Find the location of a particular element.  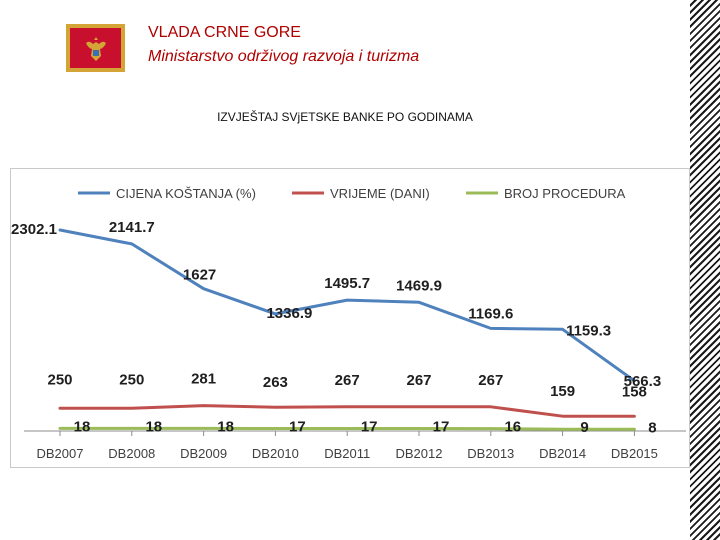

x-tick-label: DB2010 is located at coordinates (275, 453).